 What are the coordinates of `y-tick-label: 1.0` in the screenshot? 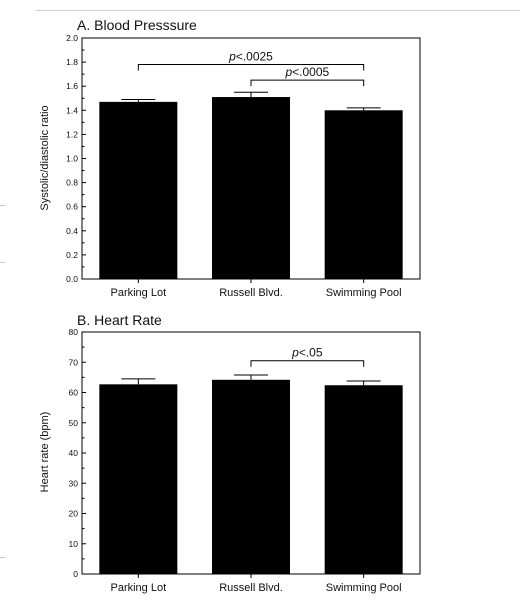 It's located at (72, 159).